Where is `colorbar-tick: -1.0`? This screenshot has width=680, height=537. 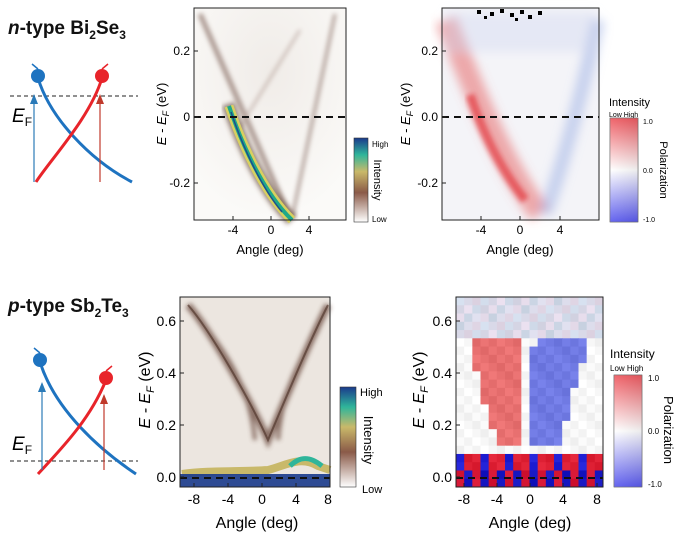 colorbar-tick: -1.0 is located at coordinates (655, 484).